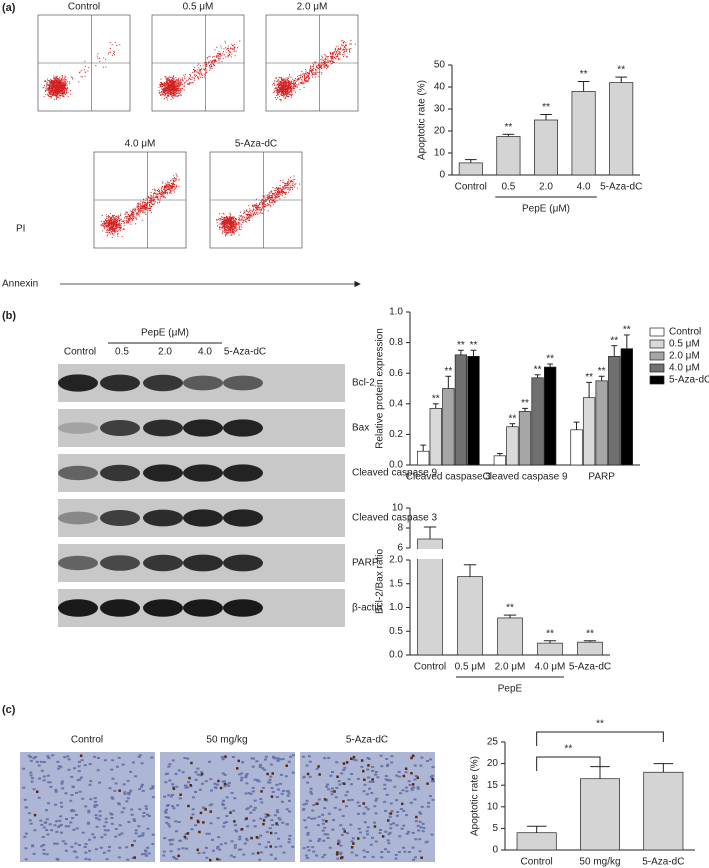  What do you see at coordinates (504, 554) in the screenshot?
I see `axis-break` at bounding box center [504, 554].